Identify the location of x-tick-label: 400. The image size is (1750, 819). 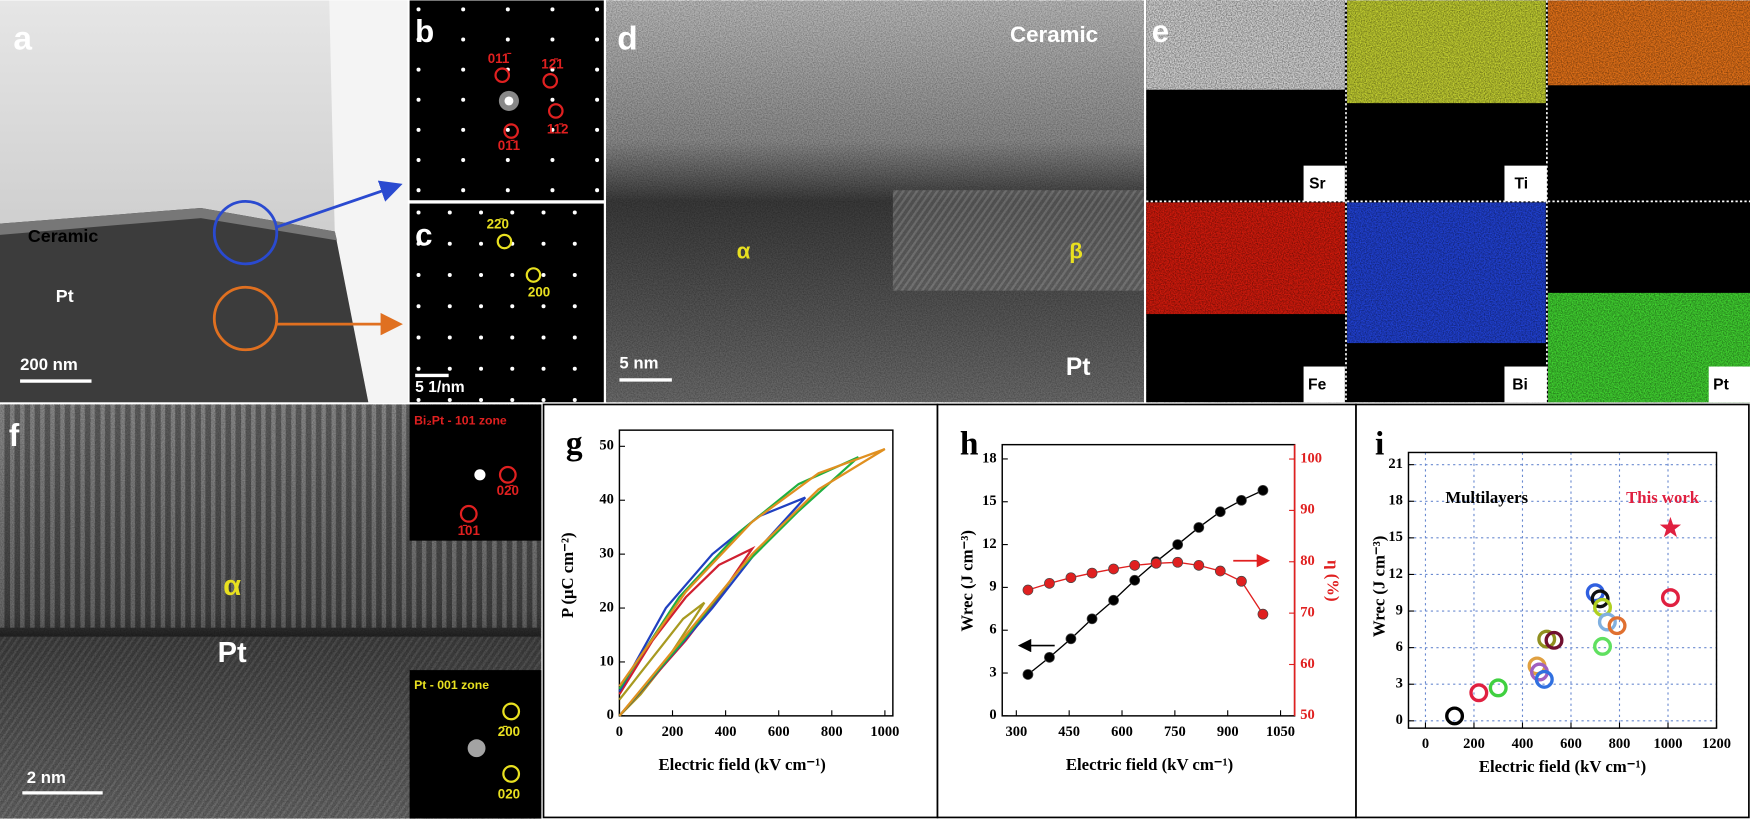
(726, 732).